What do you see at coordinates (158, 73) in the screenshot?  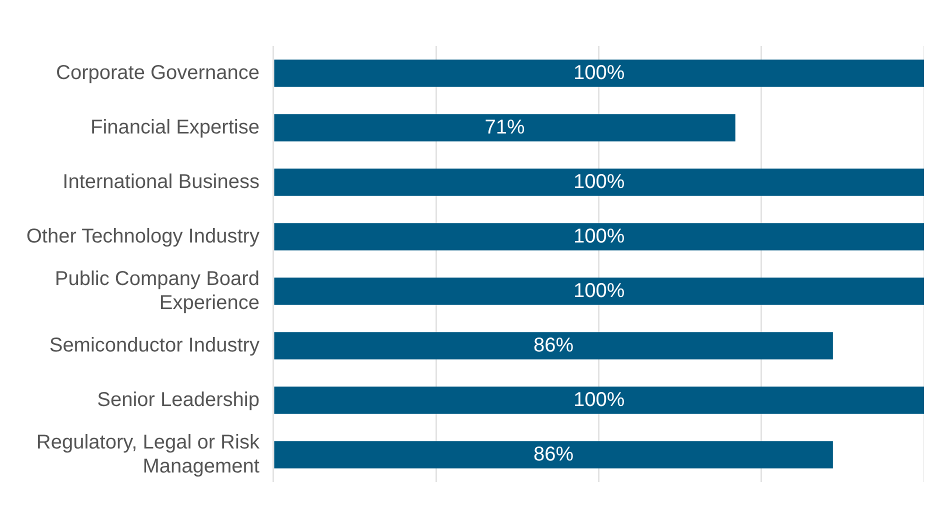 I see `y-tick-label: Corporate Governance` at bounding box center [158, 73].